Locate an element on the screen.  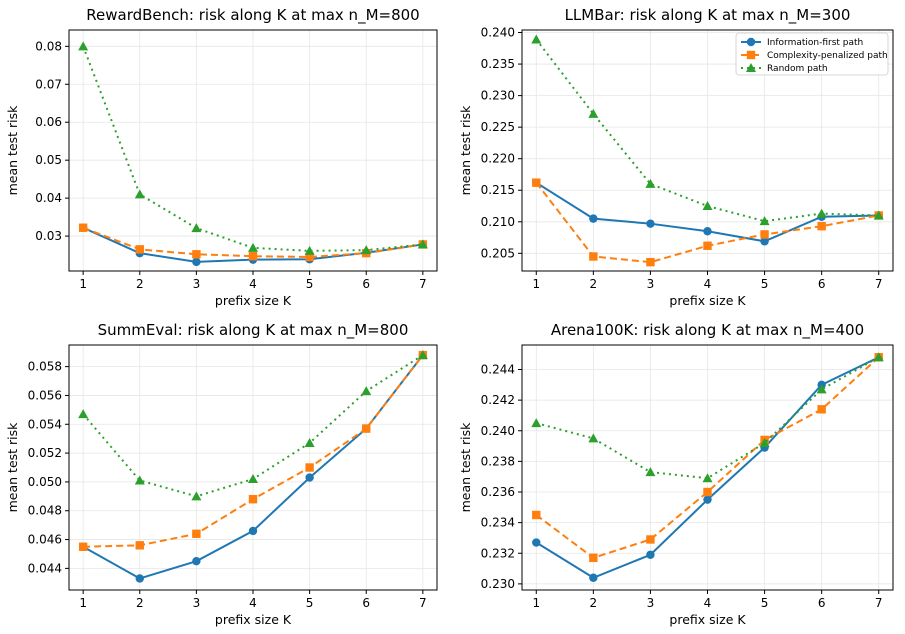
y-tick-label: 0.205 is located at coordinates (498, 253).